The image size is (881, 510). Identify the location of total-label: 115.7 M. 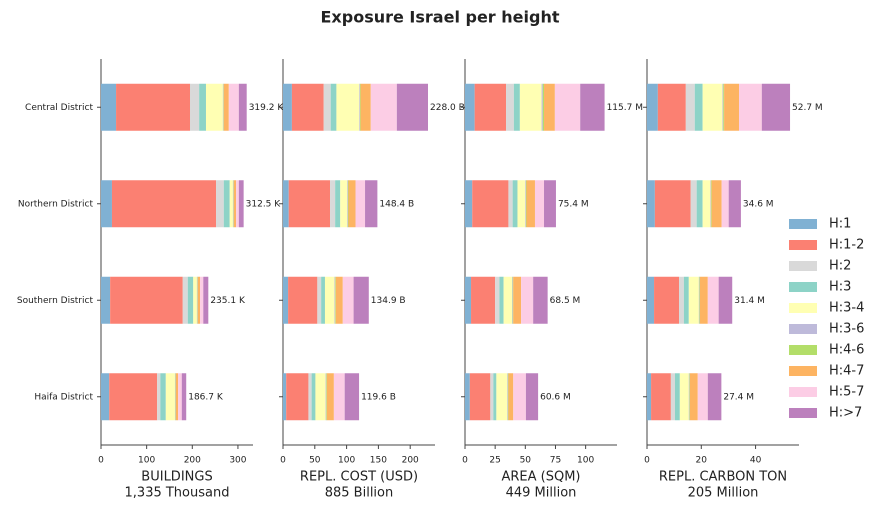
(625, 108).